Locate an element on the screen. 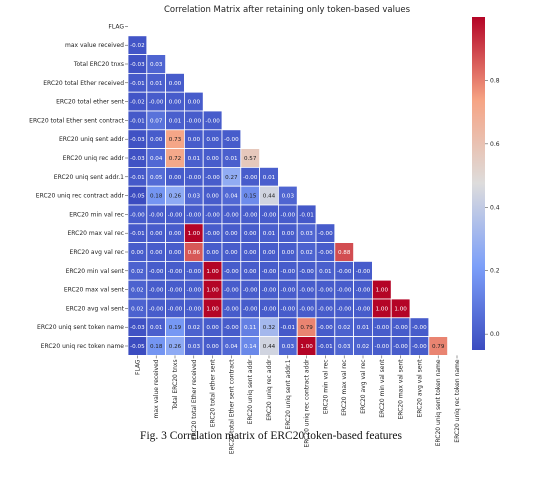 This screenshot has width=542, height=481. x-tick-erc20-max-val-rec: ERC20 max val rec is located at coordinates (344, 387).